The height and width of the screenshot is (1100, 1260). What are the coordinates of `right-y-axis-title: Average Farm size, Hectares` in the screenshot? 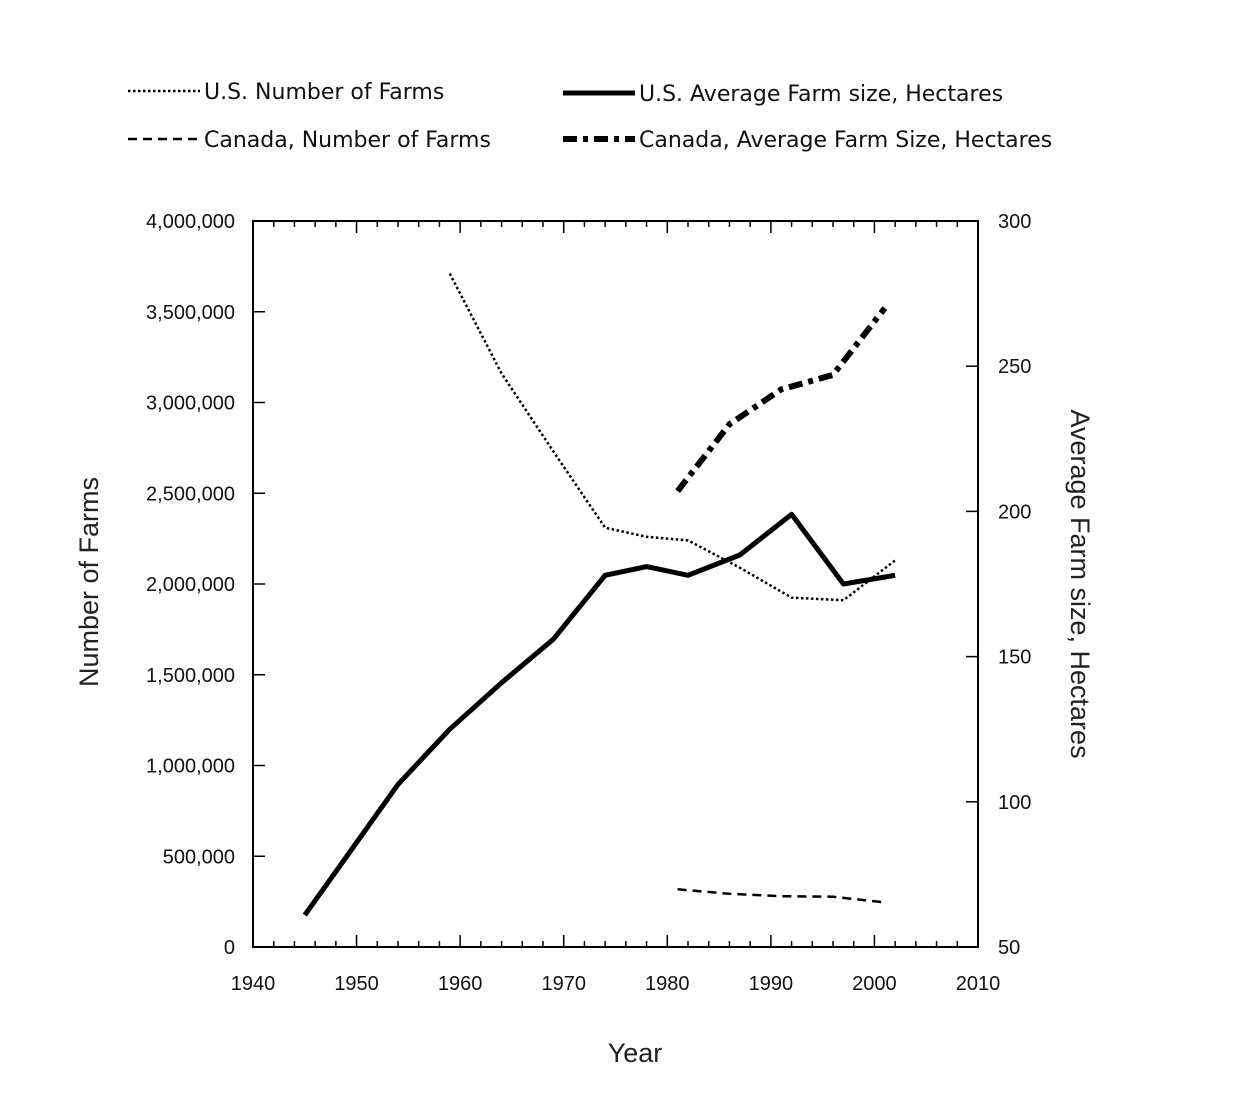 It's located at (1080, 583).